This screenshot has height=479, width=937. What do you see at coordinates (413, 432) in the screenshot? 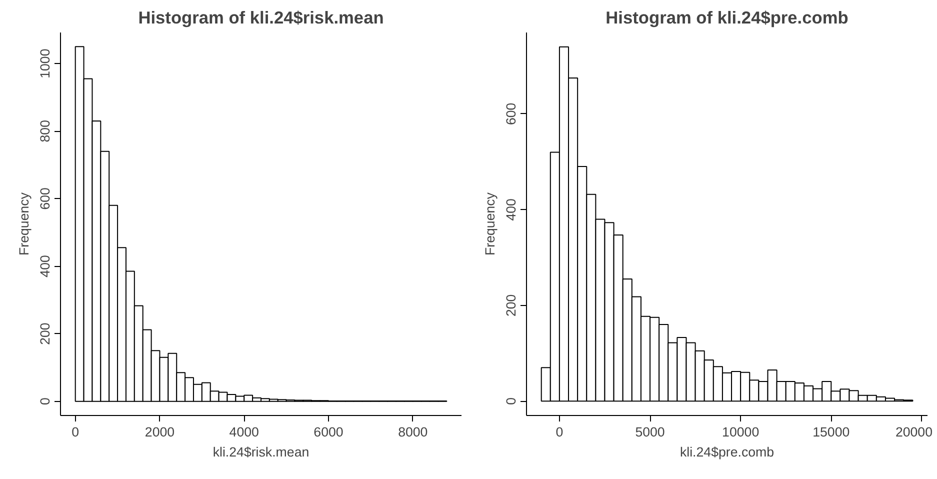
I see `x-tick-label: 8000` at bounding box center [413, 432].